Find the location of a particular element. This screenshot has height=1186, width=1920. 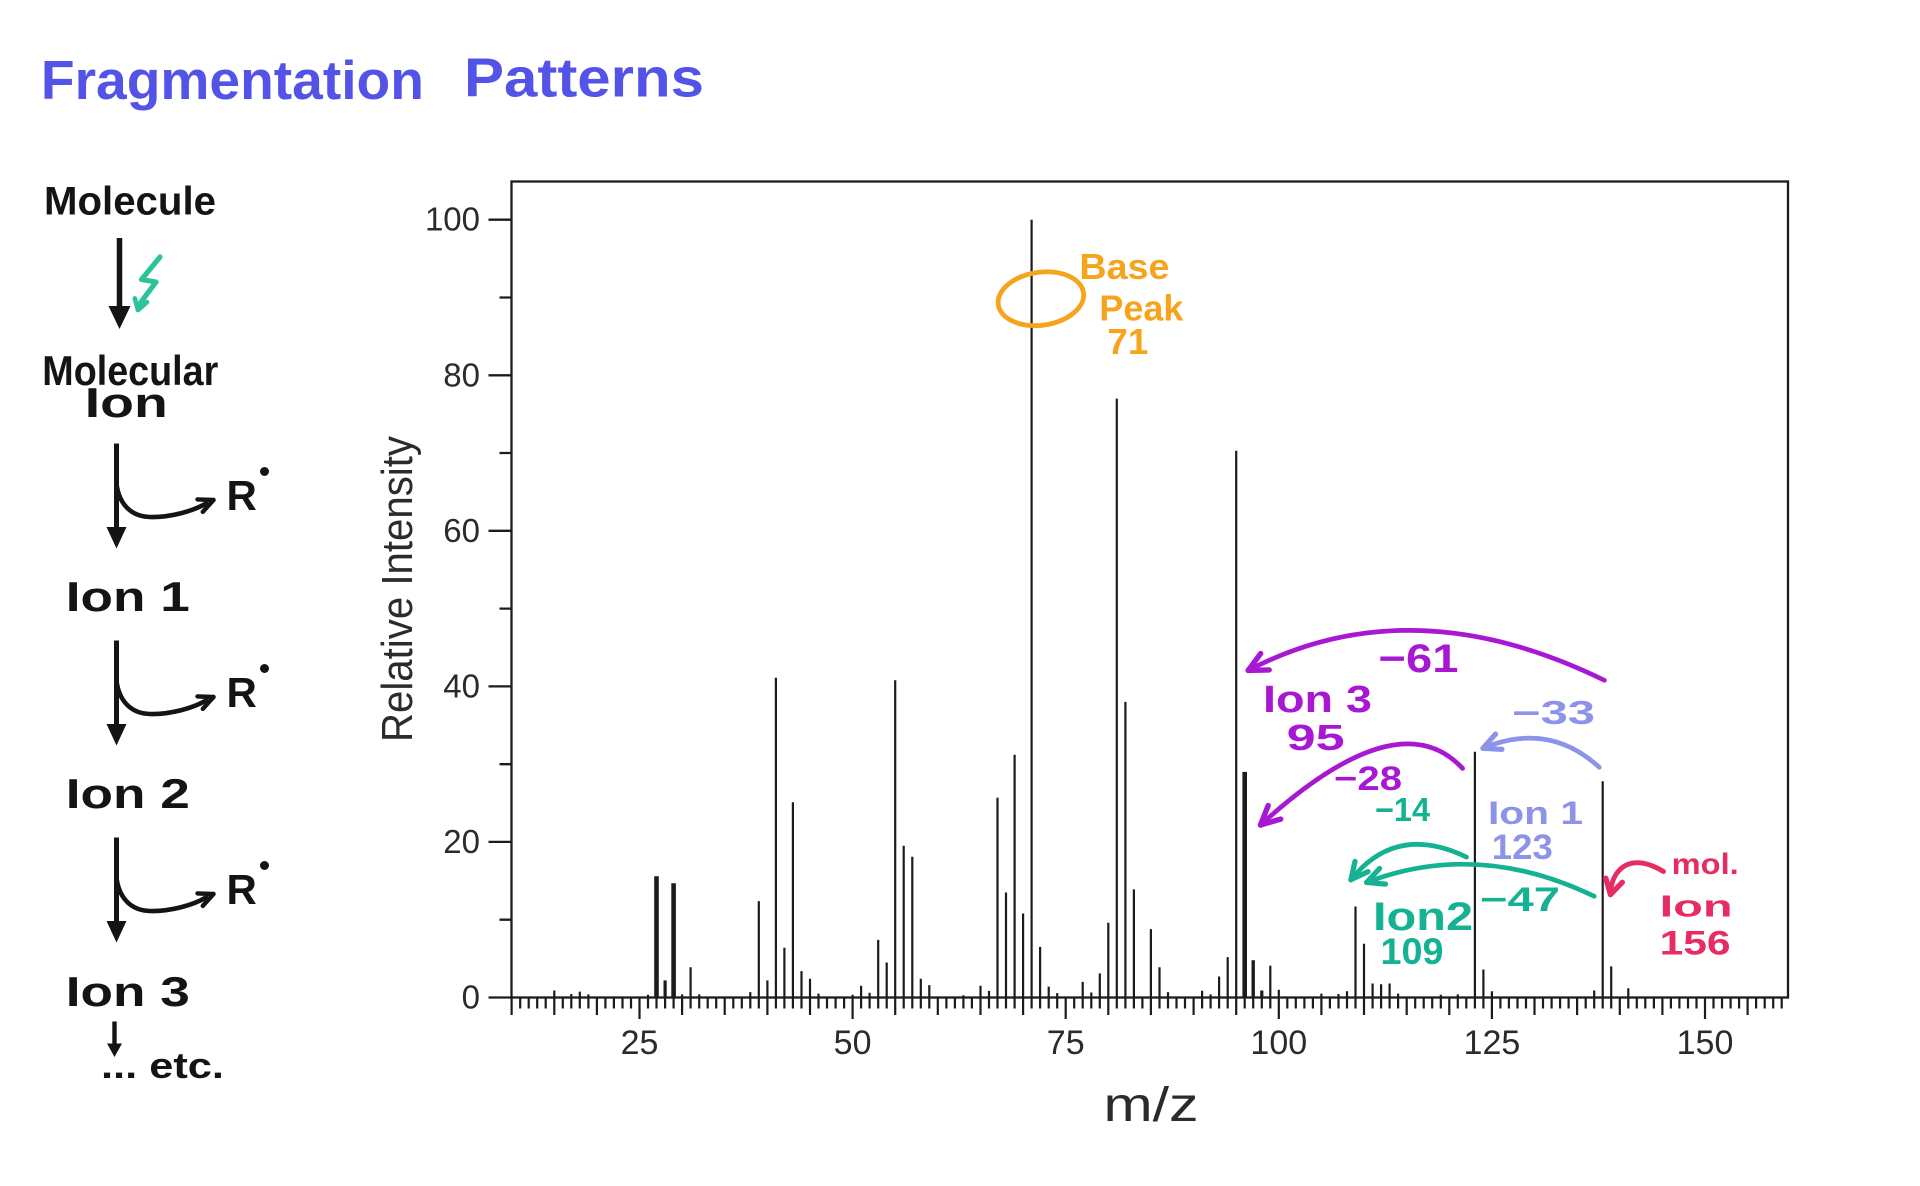

svg-text: 109 is located at coordinates (1412, 951).